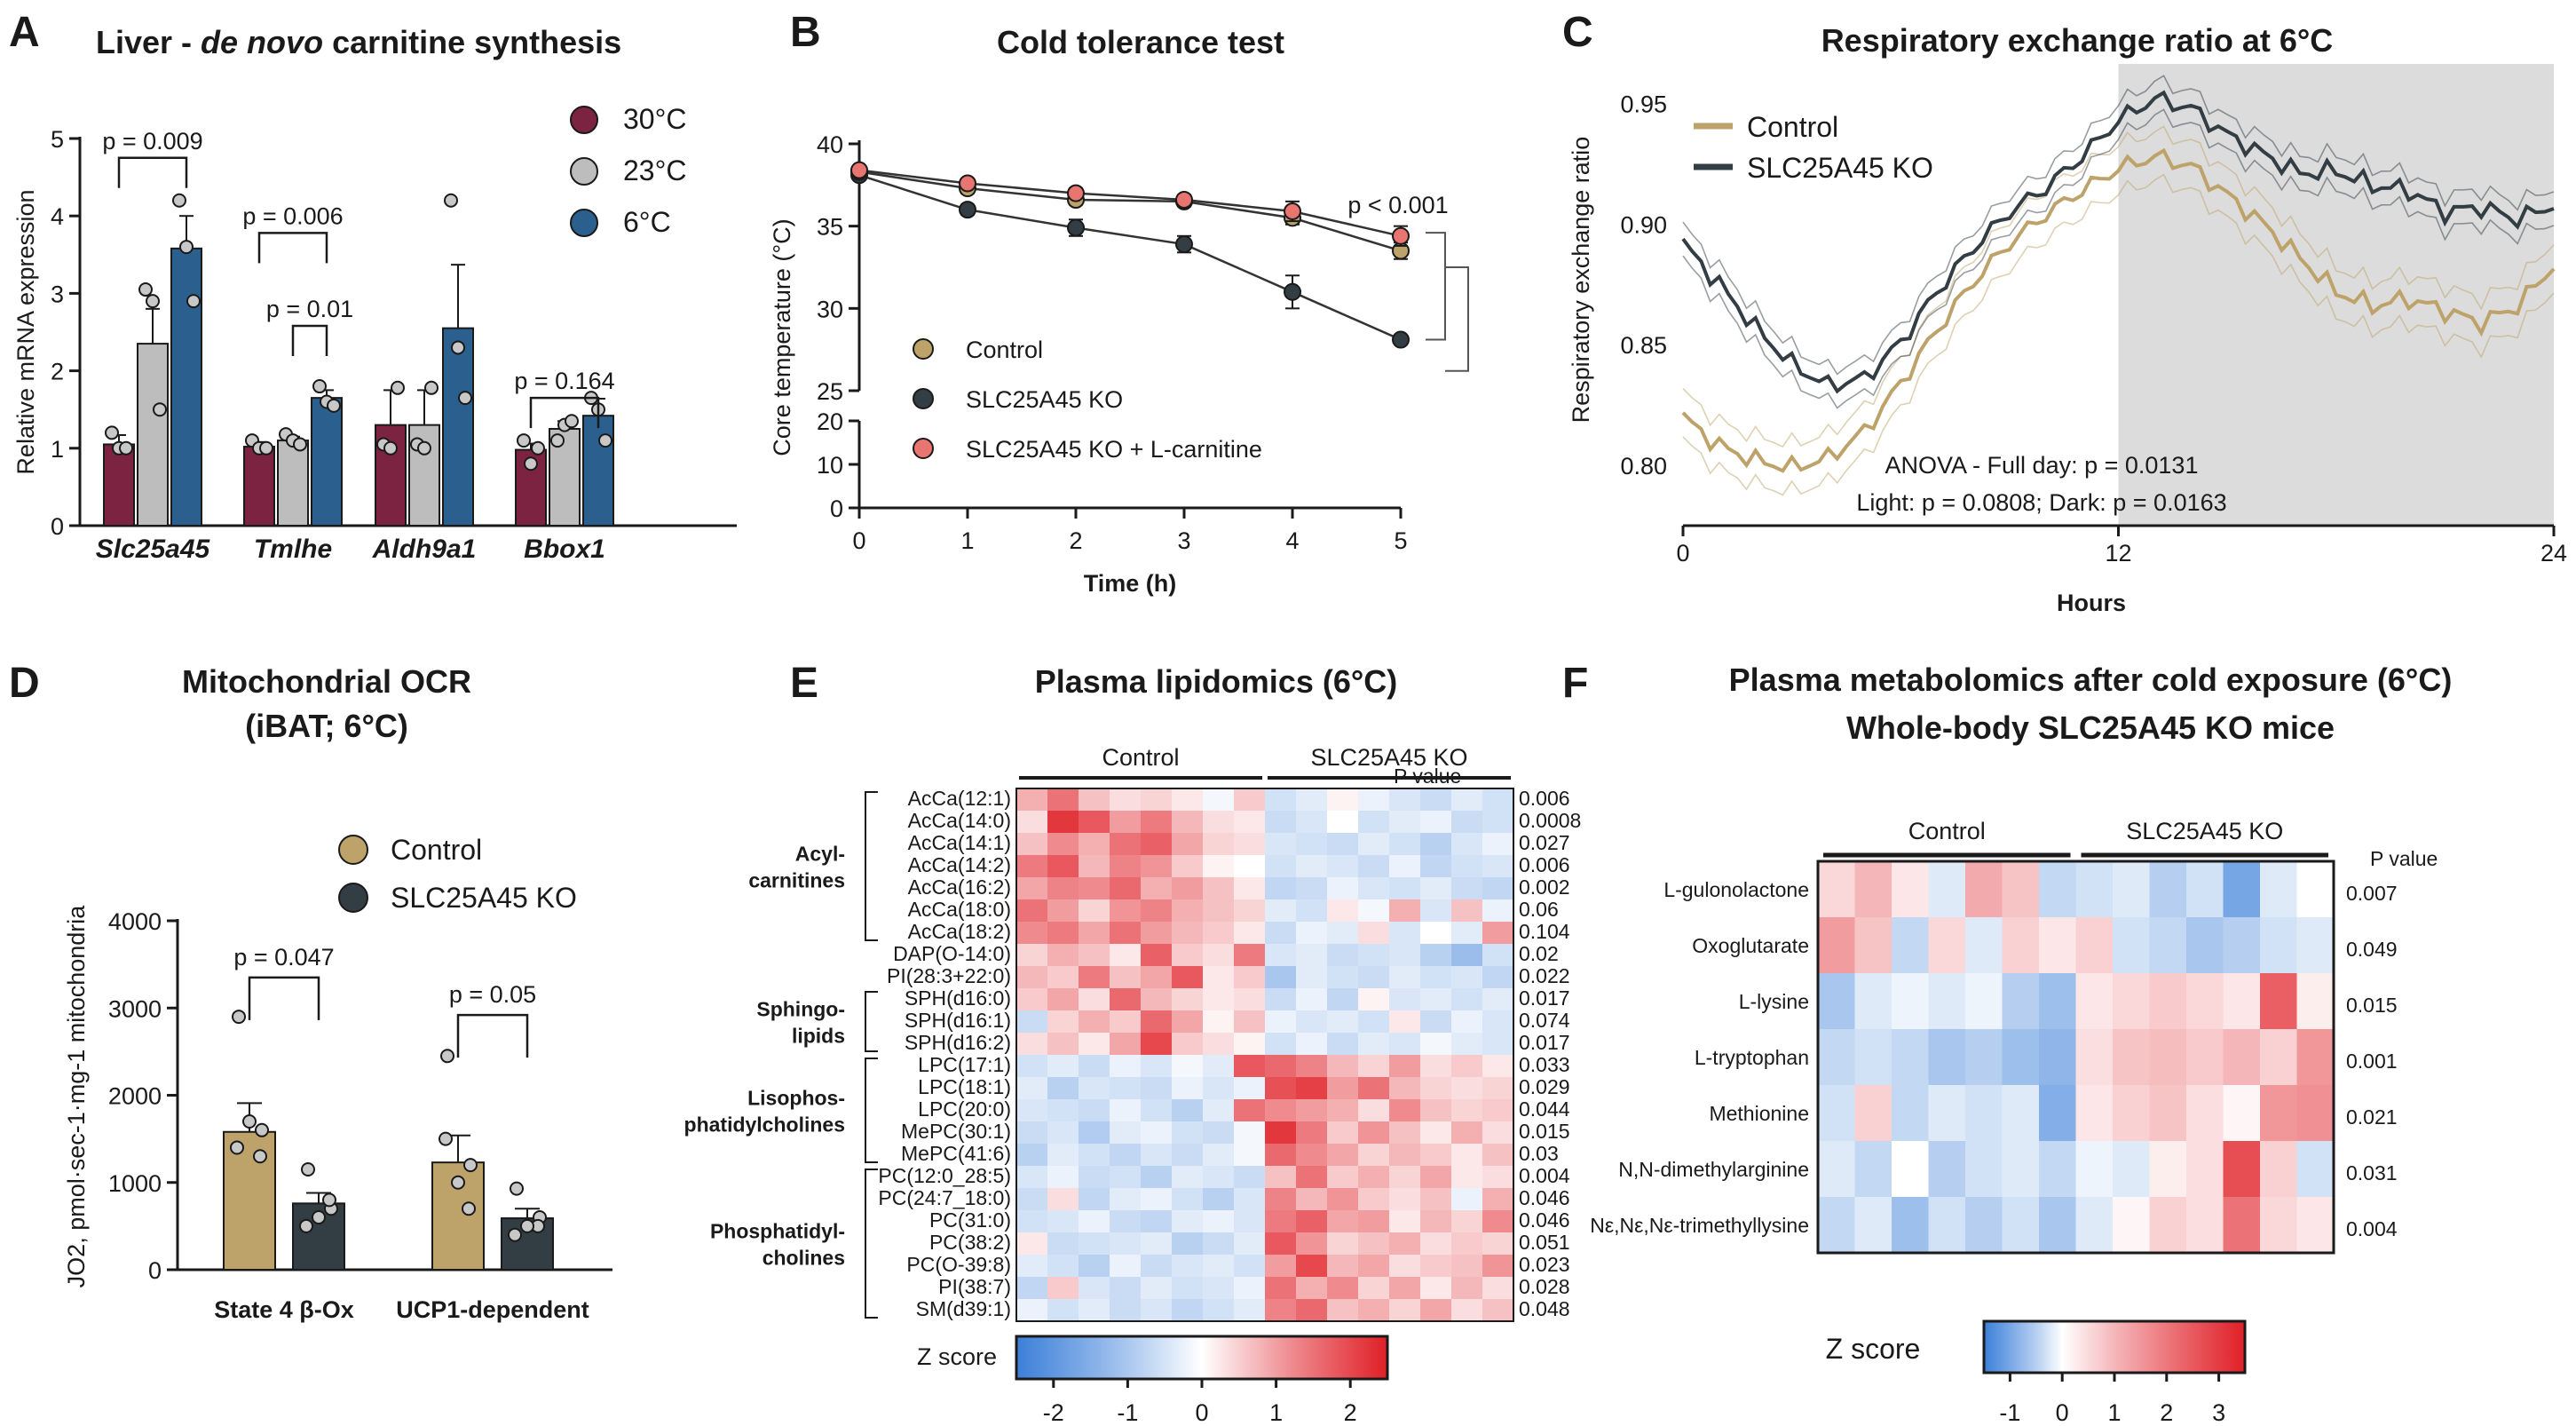  I want to click on row-label: MePC(30:1), so click(956, 1131).